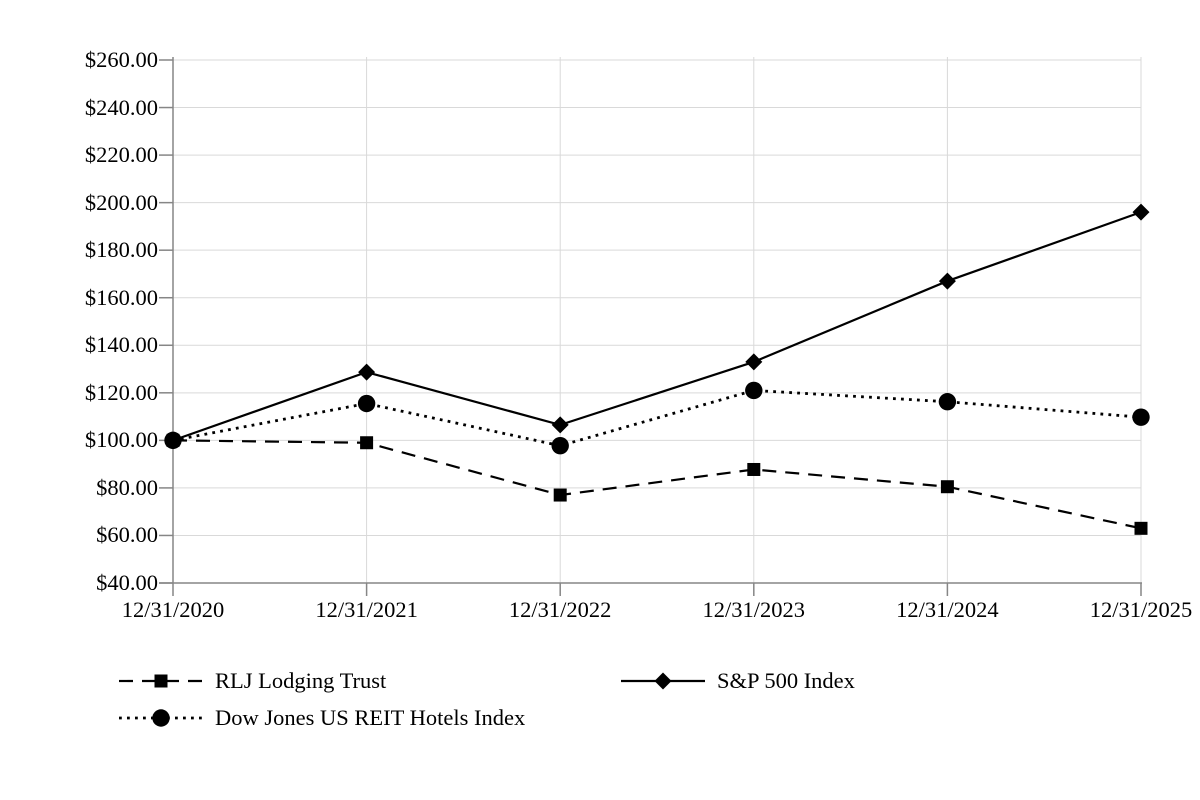 This screenshot has width=1200, height=800. What do you see at coordinates (173, 609) in the screenshot?
I see `x-axis-tick-label: 12/31/2020` at bounding box center [173, 609].